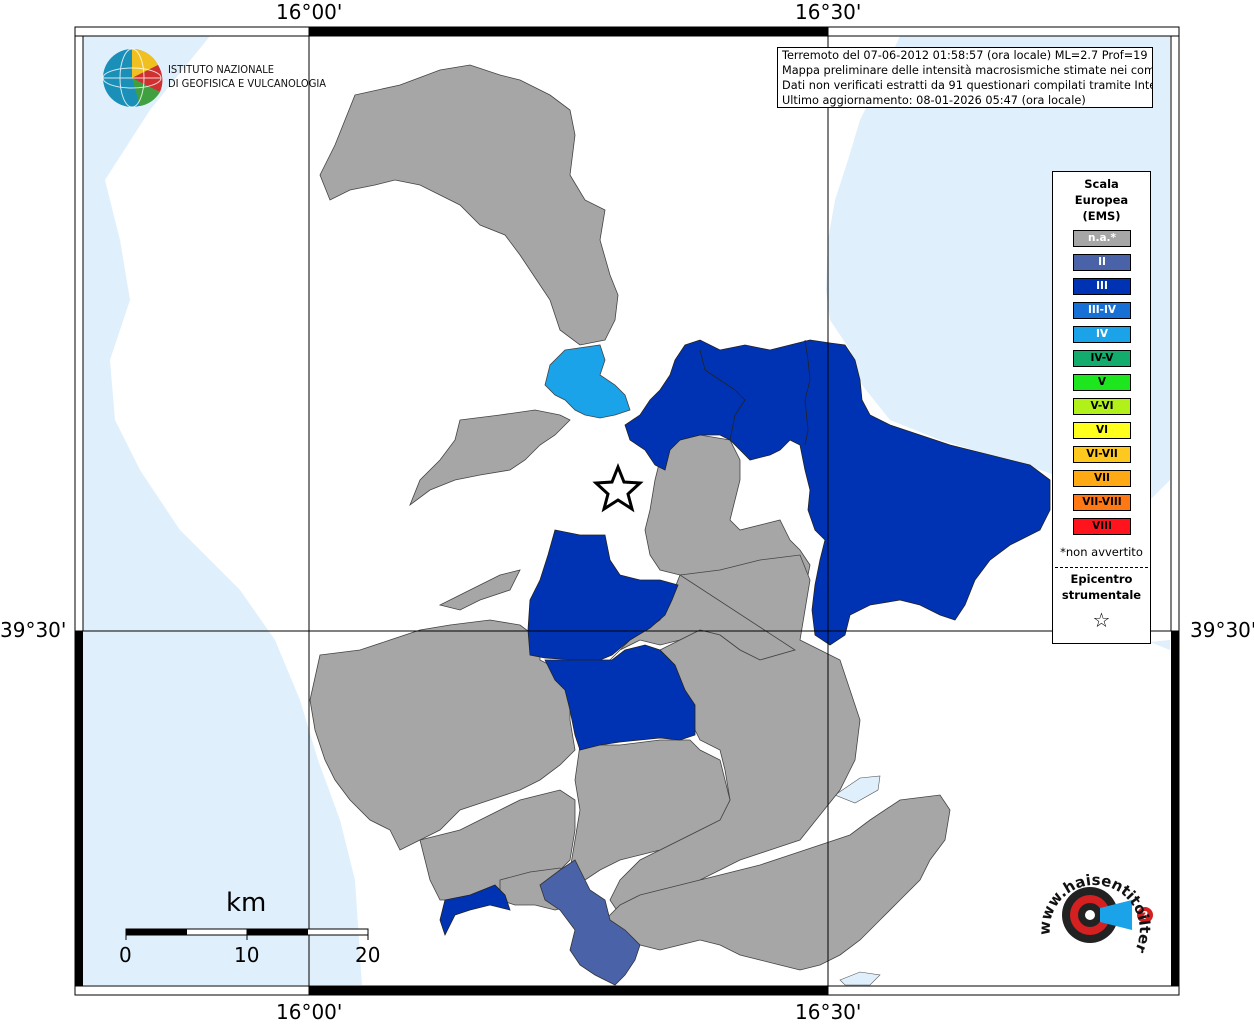 The image size is (1254, 1024). Describe the element at coordinates (1102, 334) in the screenshot. I see `legend-swatch: IV` at that location.